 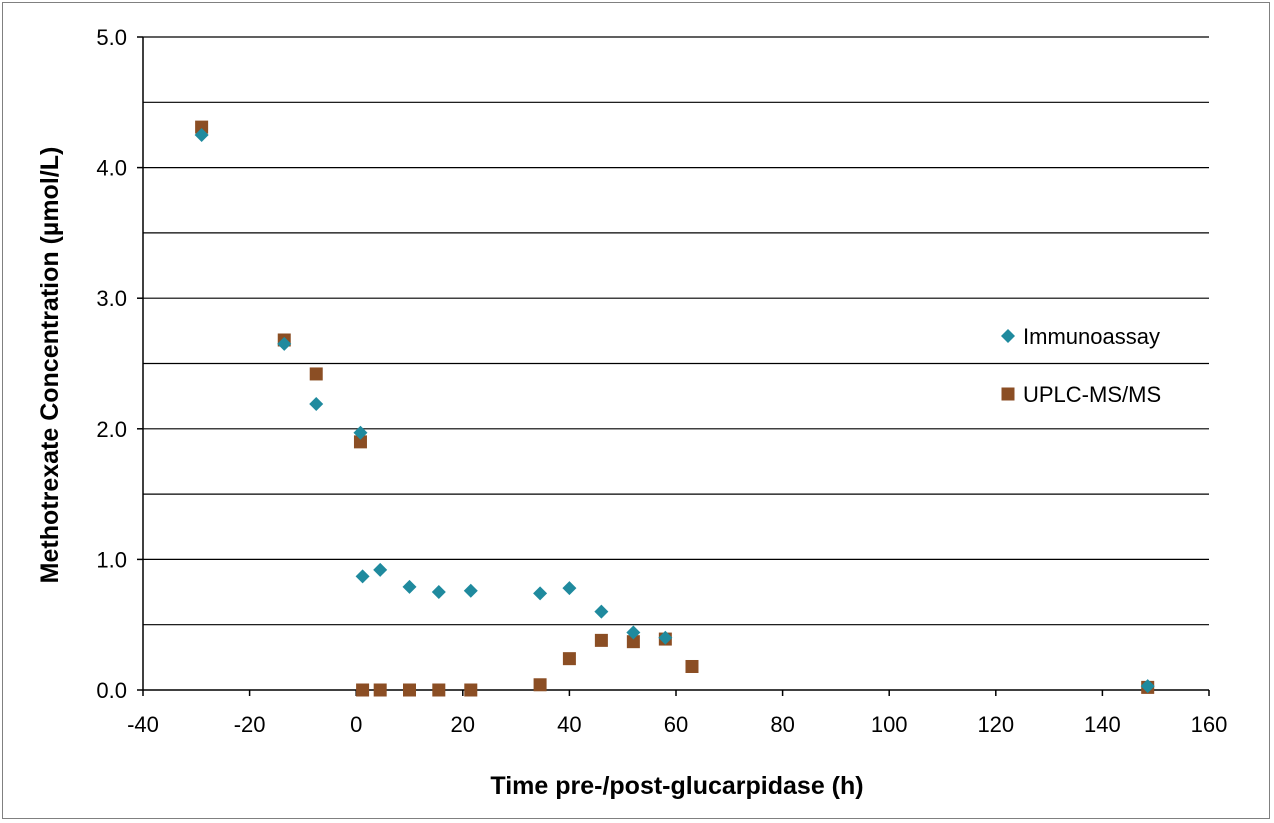 I want to click on x-tick-label: 160, so click(x=1209, y=724).